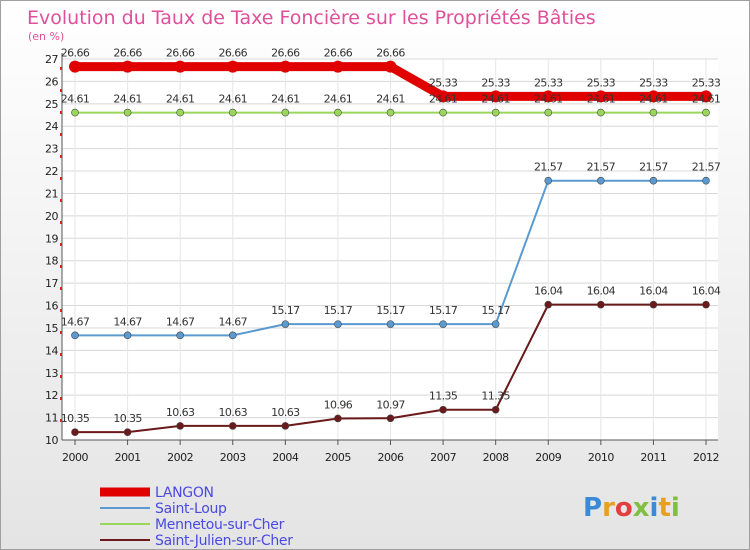  Describe the element at coordinates (443, 396) in the screenshot. I see `data-label: 11.35` at that location.